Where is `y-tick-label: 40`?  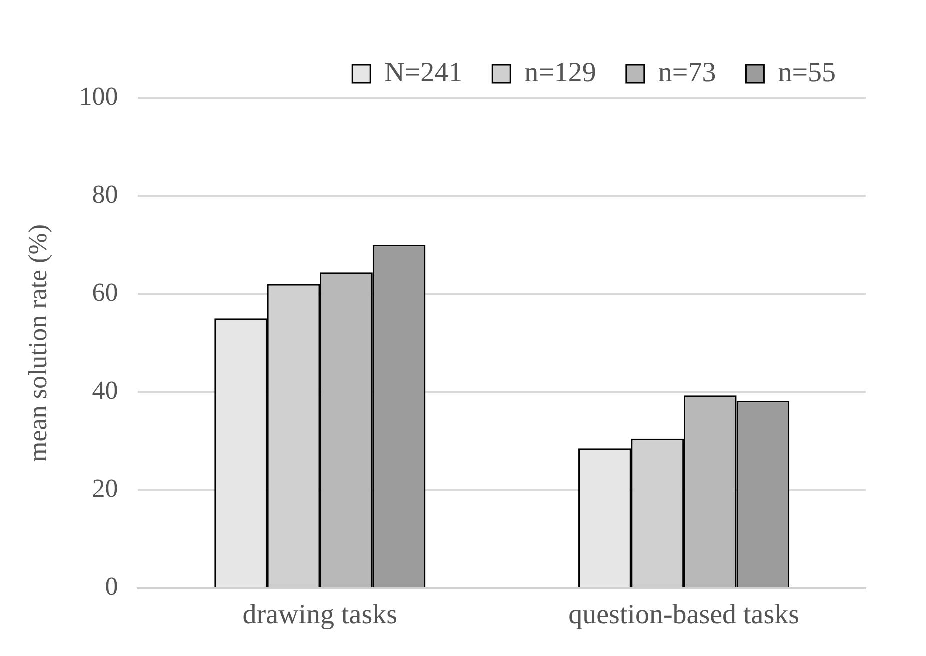
y-tick-label: 40 is located at coordinates (105, 391).